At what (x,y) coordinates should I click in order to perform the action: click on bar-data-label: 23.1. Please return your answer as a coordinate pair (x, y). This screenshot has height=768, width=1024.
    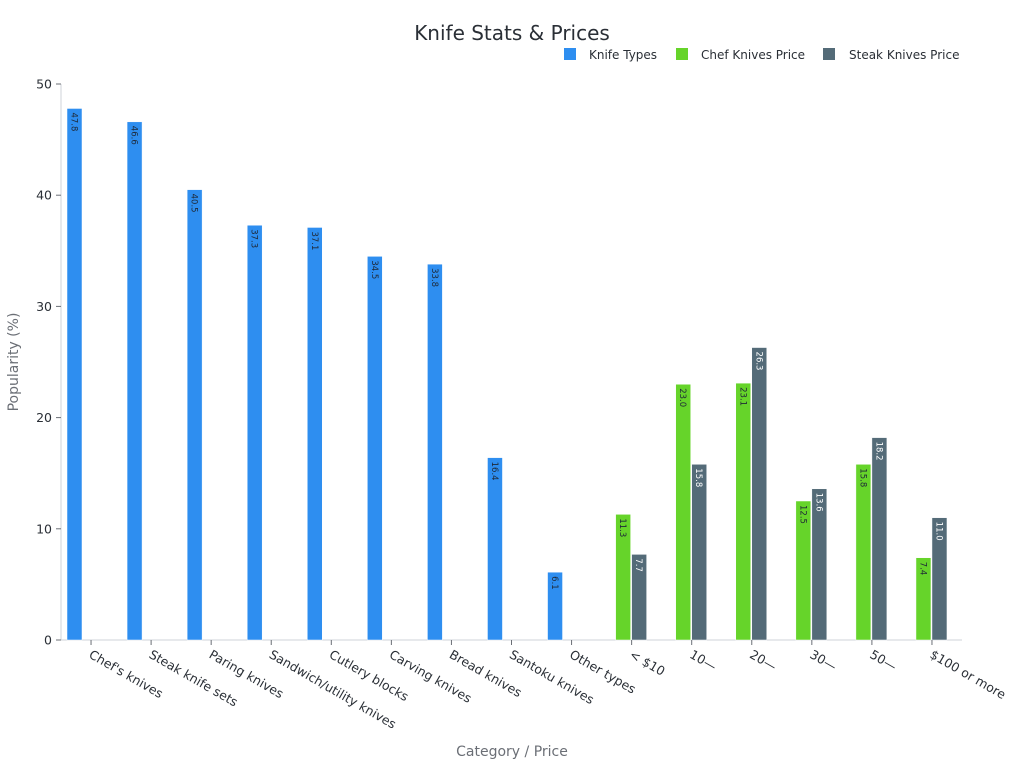
    Looking at the image, I should click on (742, 396).